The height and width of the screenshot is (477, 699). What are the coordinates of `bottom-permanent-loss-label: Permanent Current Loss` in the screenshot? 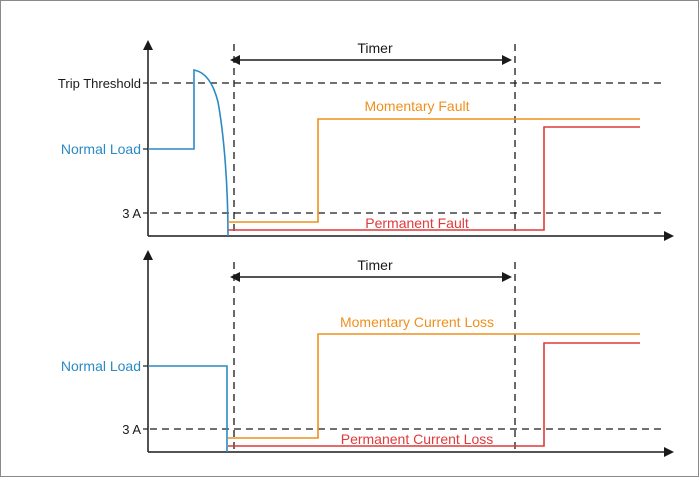 It's located at (417, 439).